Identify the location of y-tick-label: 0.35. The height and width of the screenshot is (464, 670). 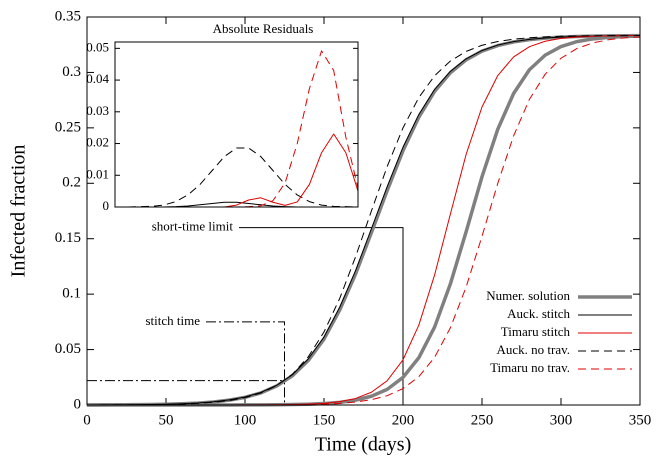
(68, 16).